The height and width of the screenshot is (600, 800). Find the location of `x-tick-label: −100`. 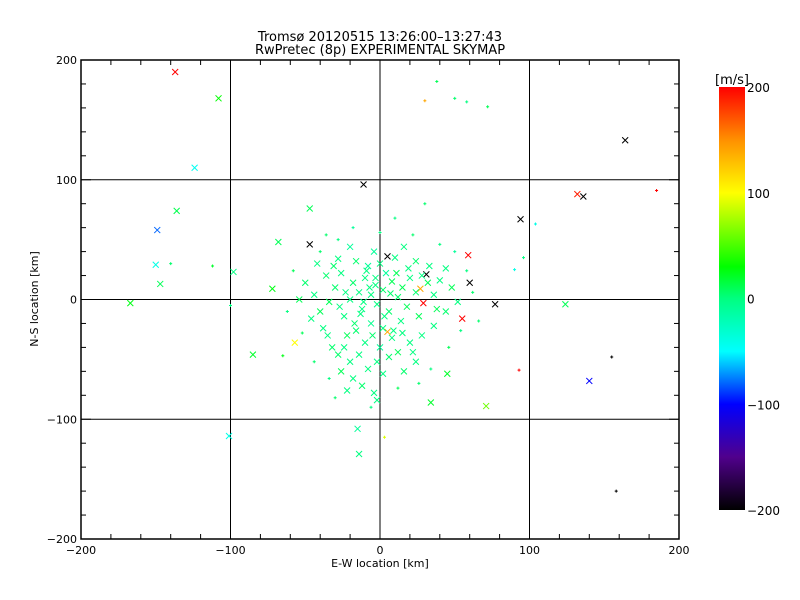

x-tick-label: −100 is located at coordinates (230, 550).